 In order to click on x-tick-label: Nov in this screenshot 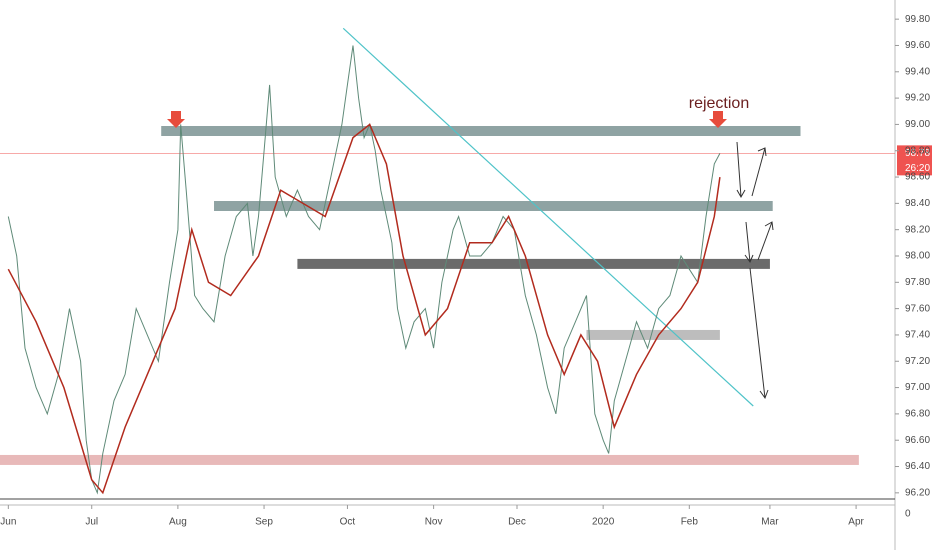, I will do `click(434, 522)`.